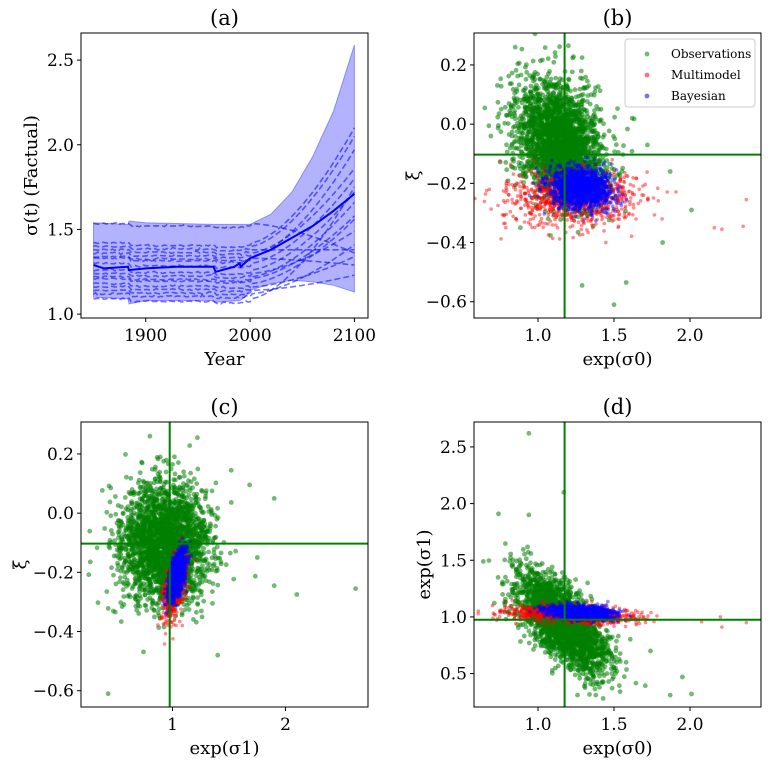  Describe the element at coordinates (224, 274) in the screenshot. I see `member-line` at that location.